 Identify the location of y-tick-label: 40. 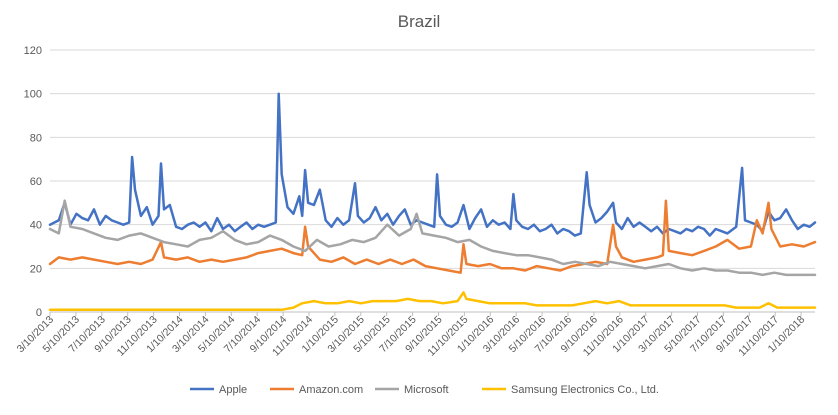
(36, 226).